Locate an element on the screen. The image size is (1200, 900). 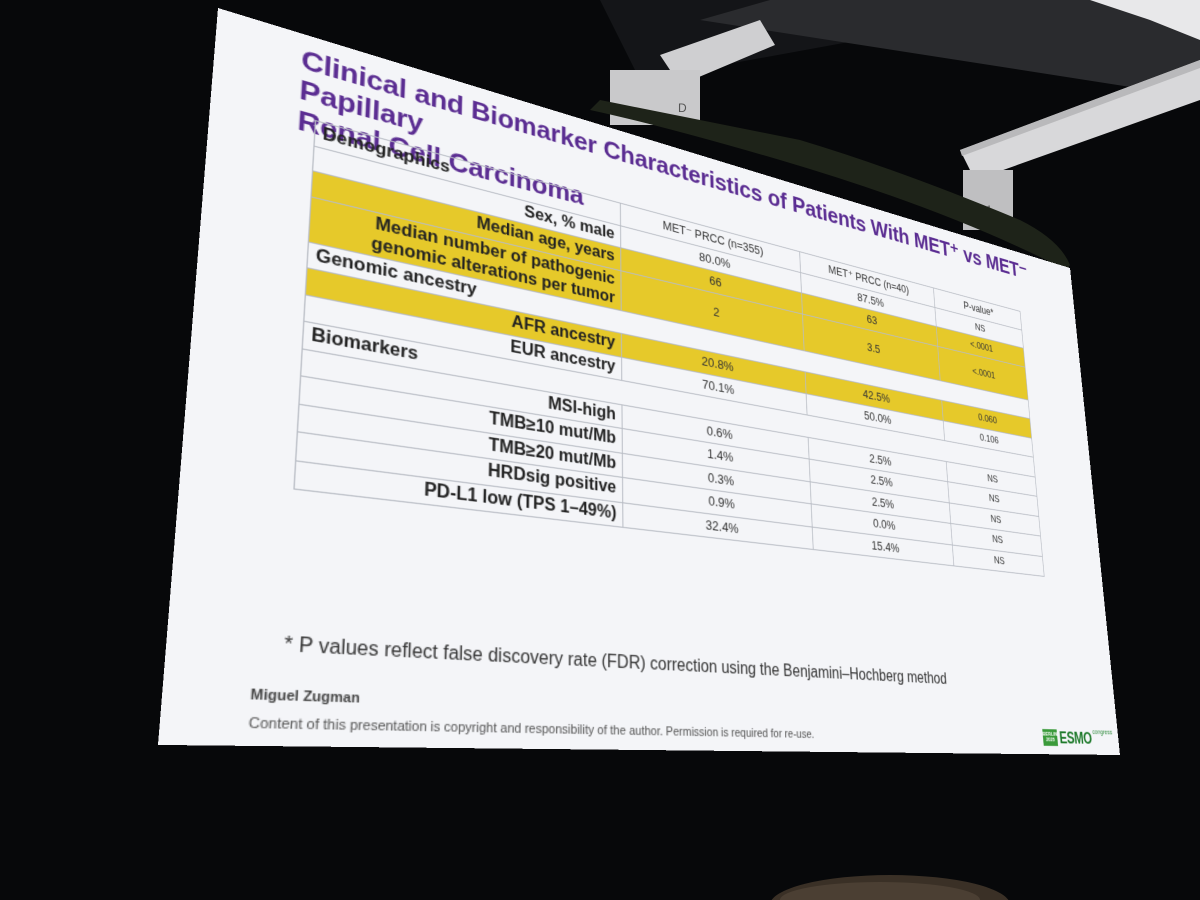
author-name: Miguel Zugman is located at coordinates (305, 697).